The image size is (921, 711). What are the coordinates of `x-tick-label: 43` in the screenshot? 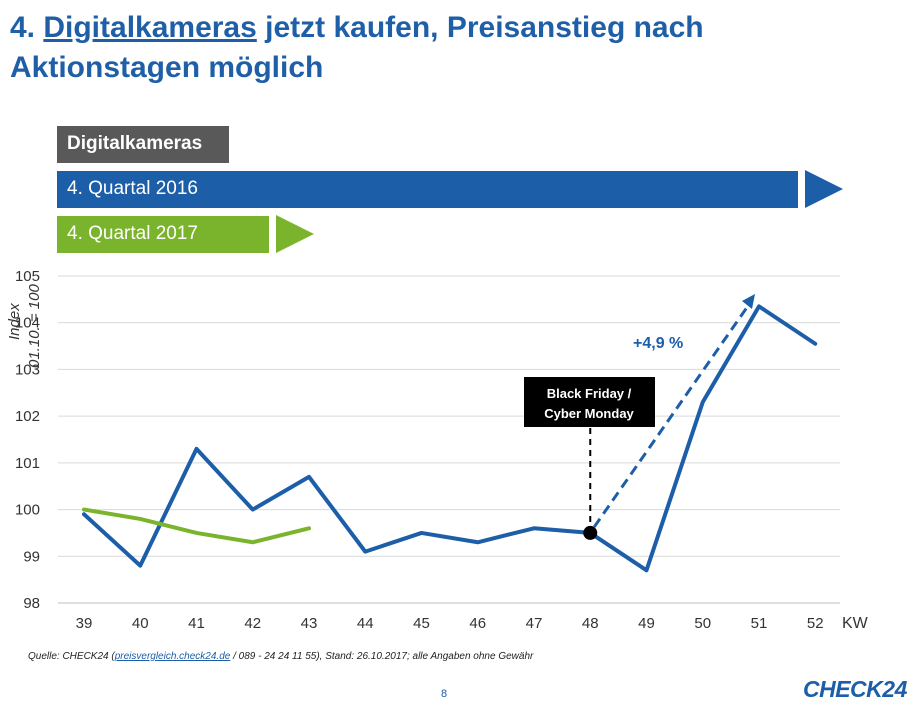 It's located at (309, 623).